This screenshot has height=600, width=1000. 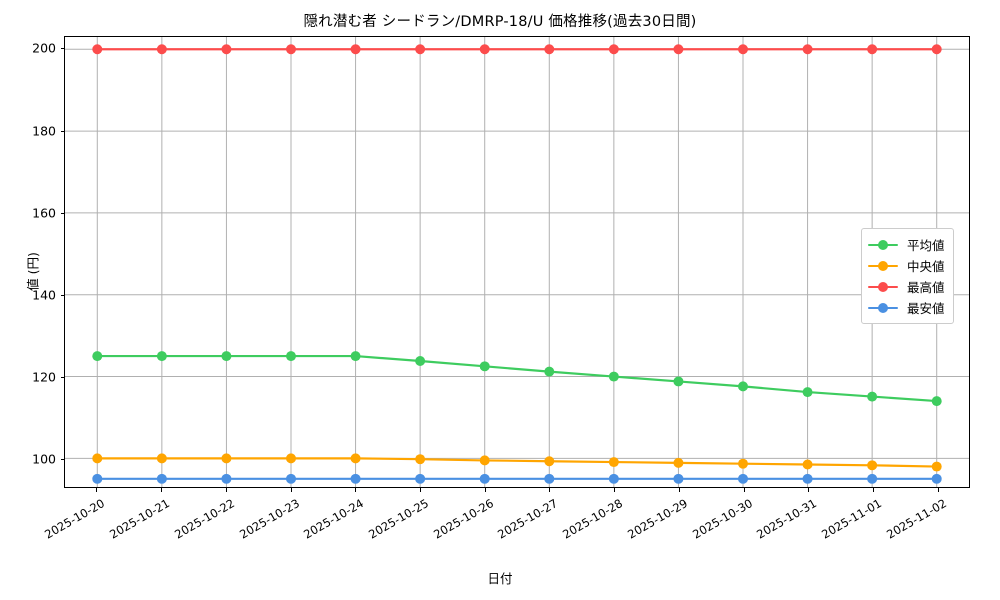 I want to click on x-tick-label: 2025-10-29, so click(x=657, y=519).